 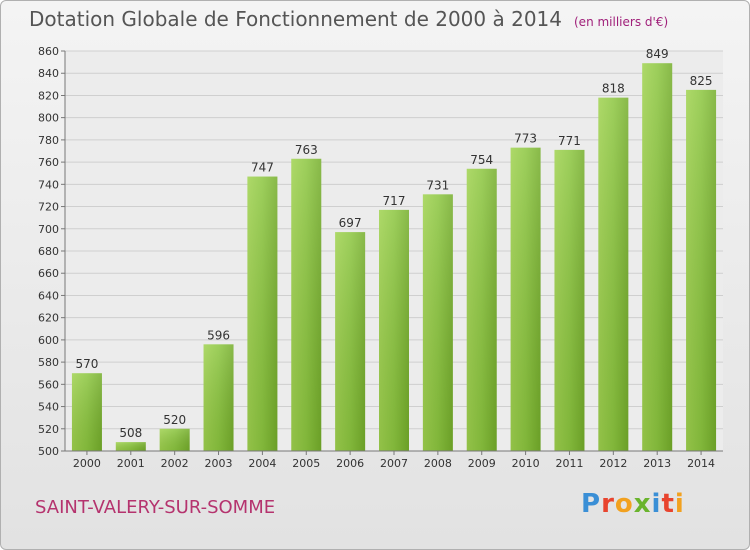 What do you see at coordinates (569, 141) in the screenshot?
I see `value-label-2011: 771` at bounding box center [569, 141].